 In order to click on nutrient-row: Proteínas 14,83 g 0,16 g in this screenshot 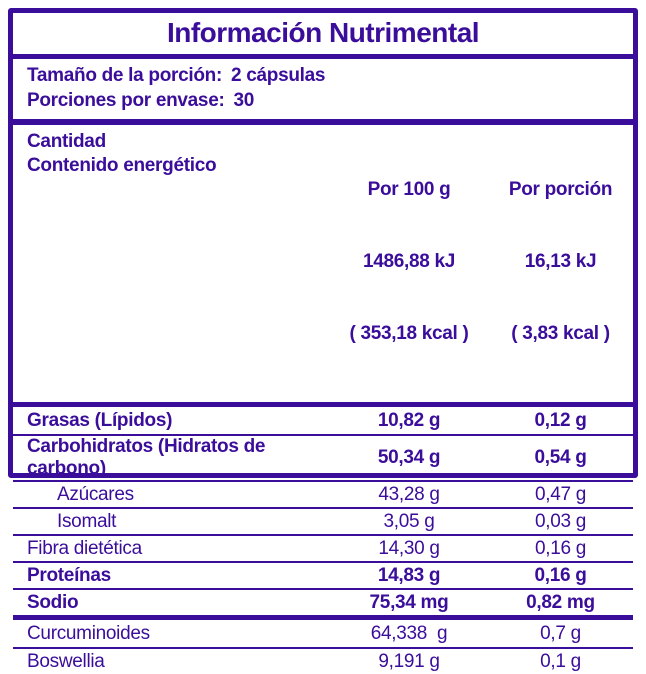, I will do `click(323, 574)`.